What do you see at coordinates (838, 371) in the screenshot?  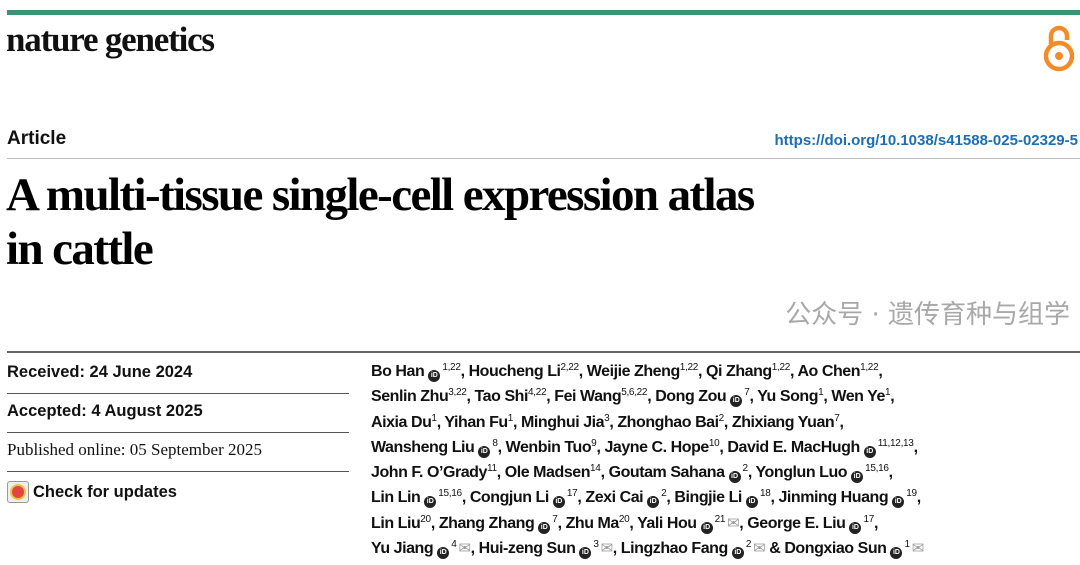 I see `author: Ao Chen1,22` at bounding box center [838, 371].